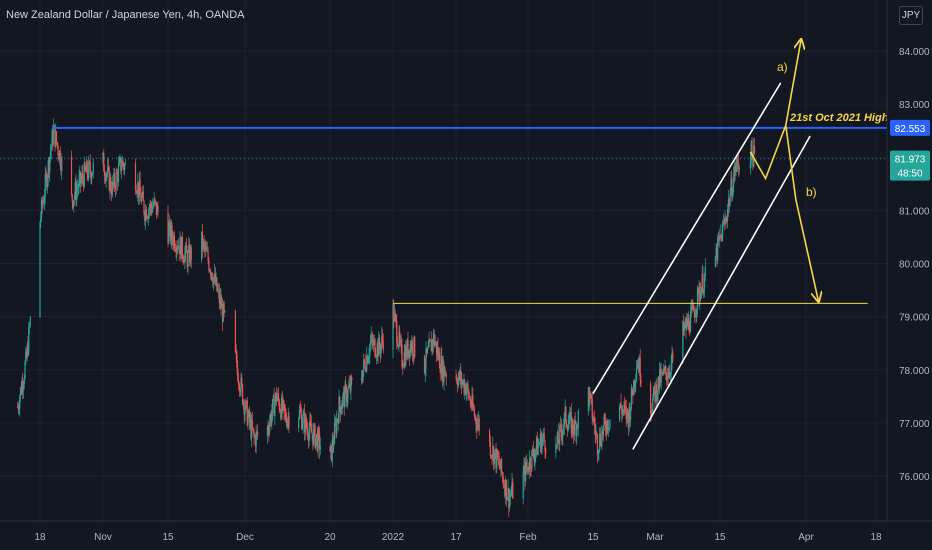 The image size is (932, 550). What do you see at coordinates (687, 238) in the screenshot?
I see `channel-upper-line` at bounding box center [687, 238].